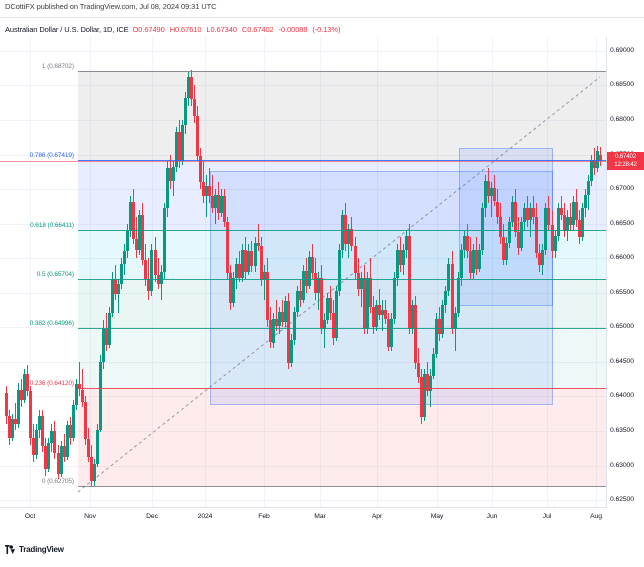  I want to click on price-axis-tick: 0.68000, so click(622, 119).